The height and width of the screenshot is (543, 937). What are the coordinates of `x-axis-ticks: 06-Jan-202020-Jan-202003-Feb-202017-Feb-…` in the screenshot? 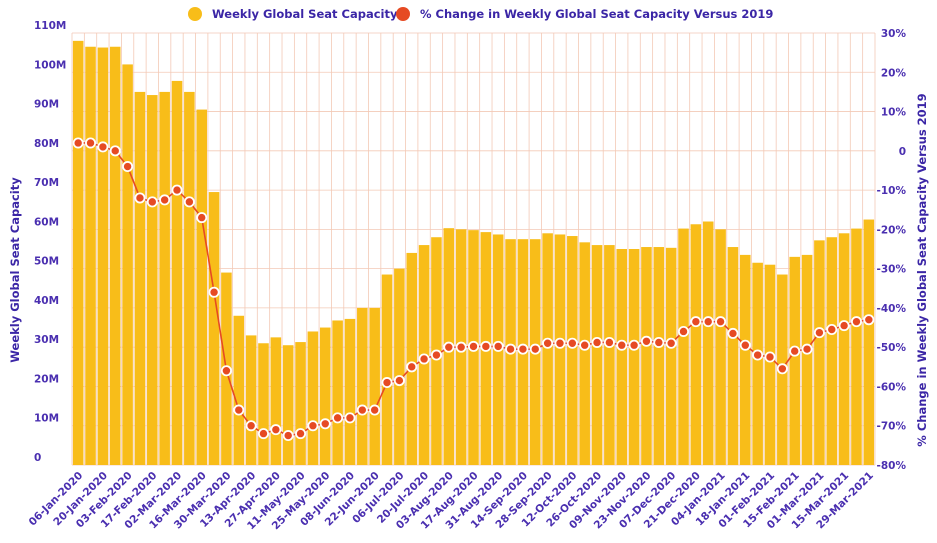 It's located at (451, 501).